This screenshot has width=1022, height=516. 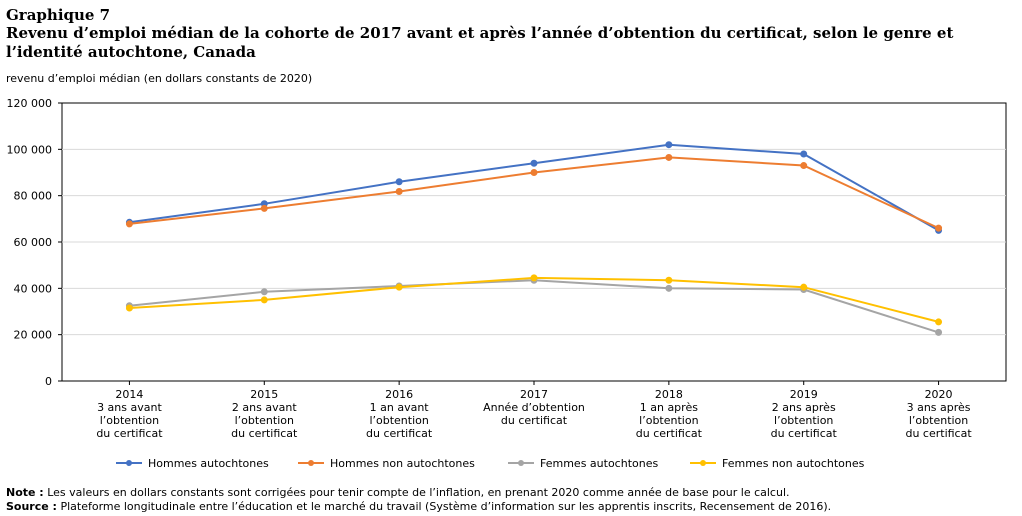 I want to click on x-tick-label: 1 an après, so click(x=669, y=407).